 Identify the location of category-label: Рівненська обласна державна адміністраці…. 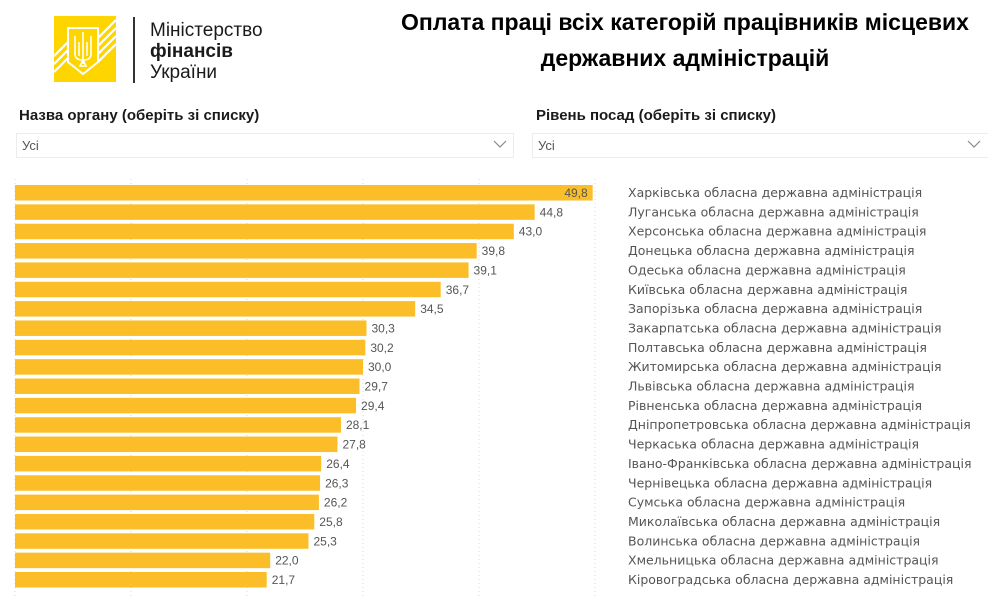
(775, 405).